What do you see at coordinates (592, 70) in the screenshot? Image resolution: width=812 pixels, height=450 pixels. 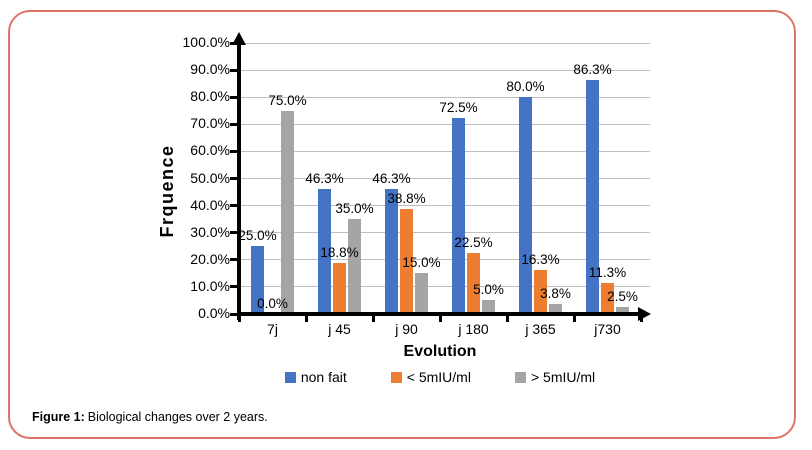 I see `bar-value-label: 86.3%` at bounding box center [592, 70].